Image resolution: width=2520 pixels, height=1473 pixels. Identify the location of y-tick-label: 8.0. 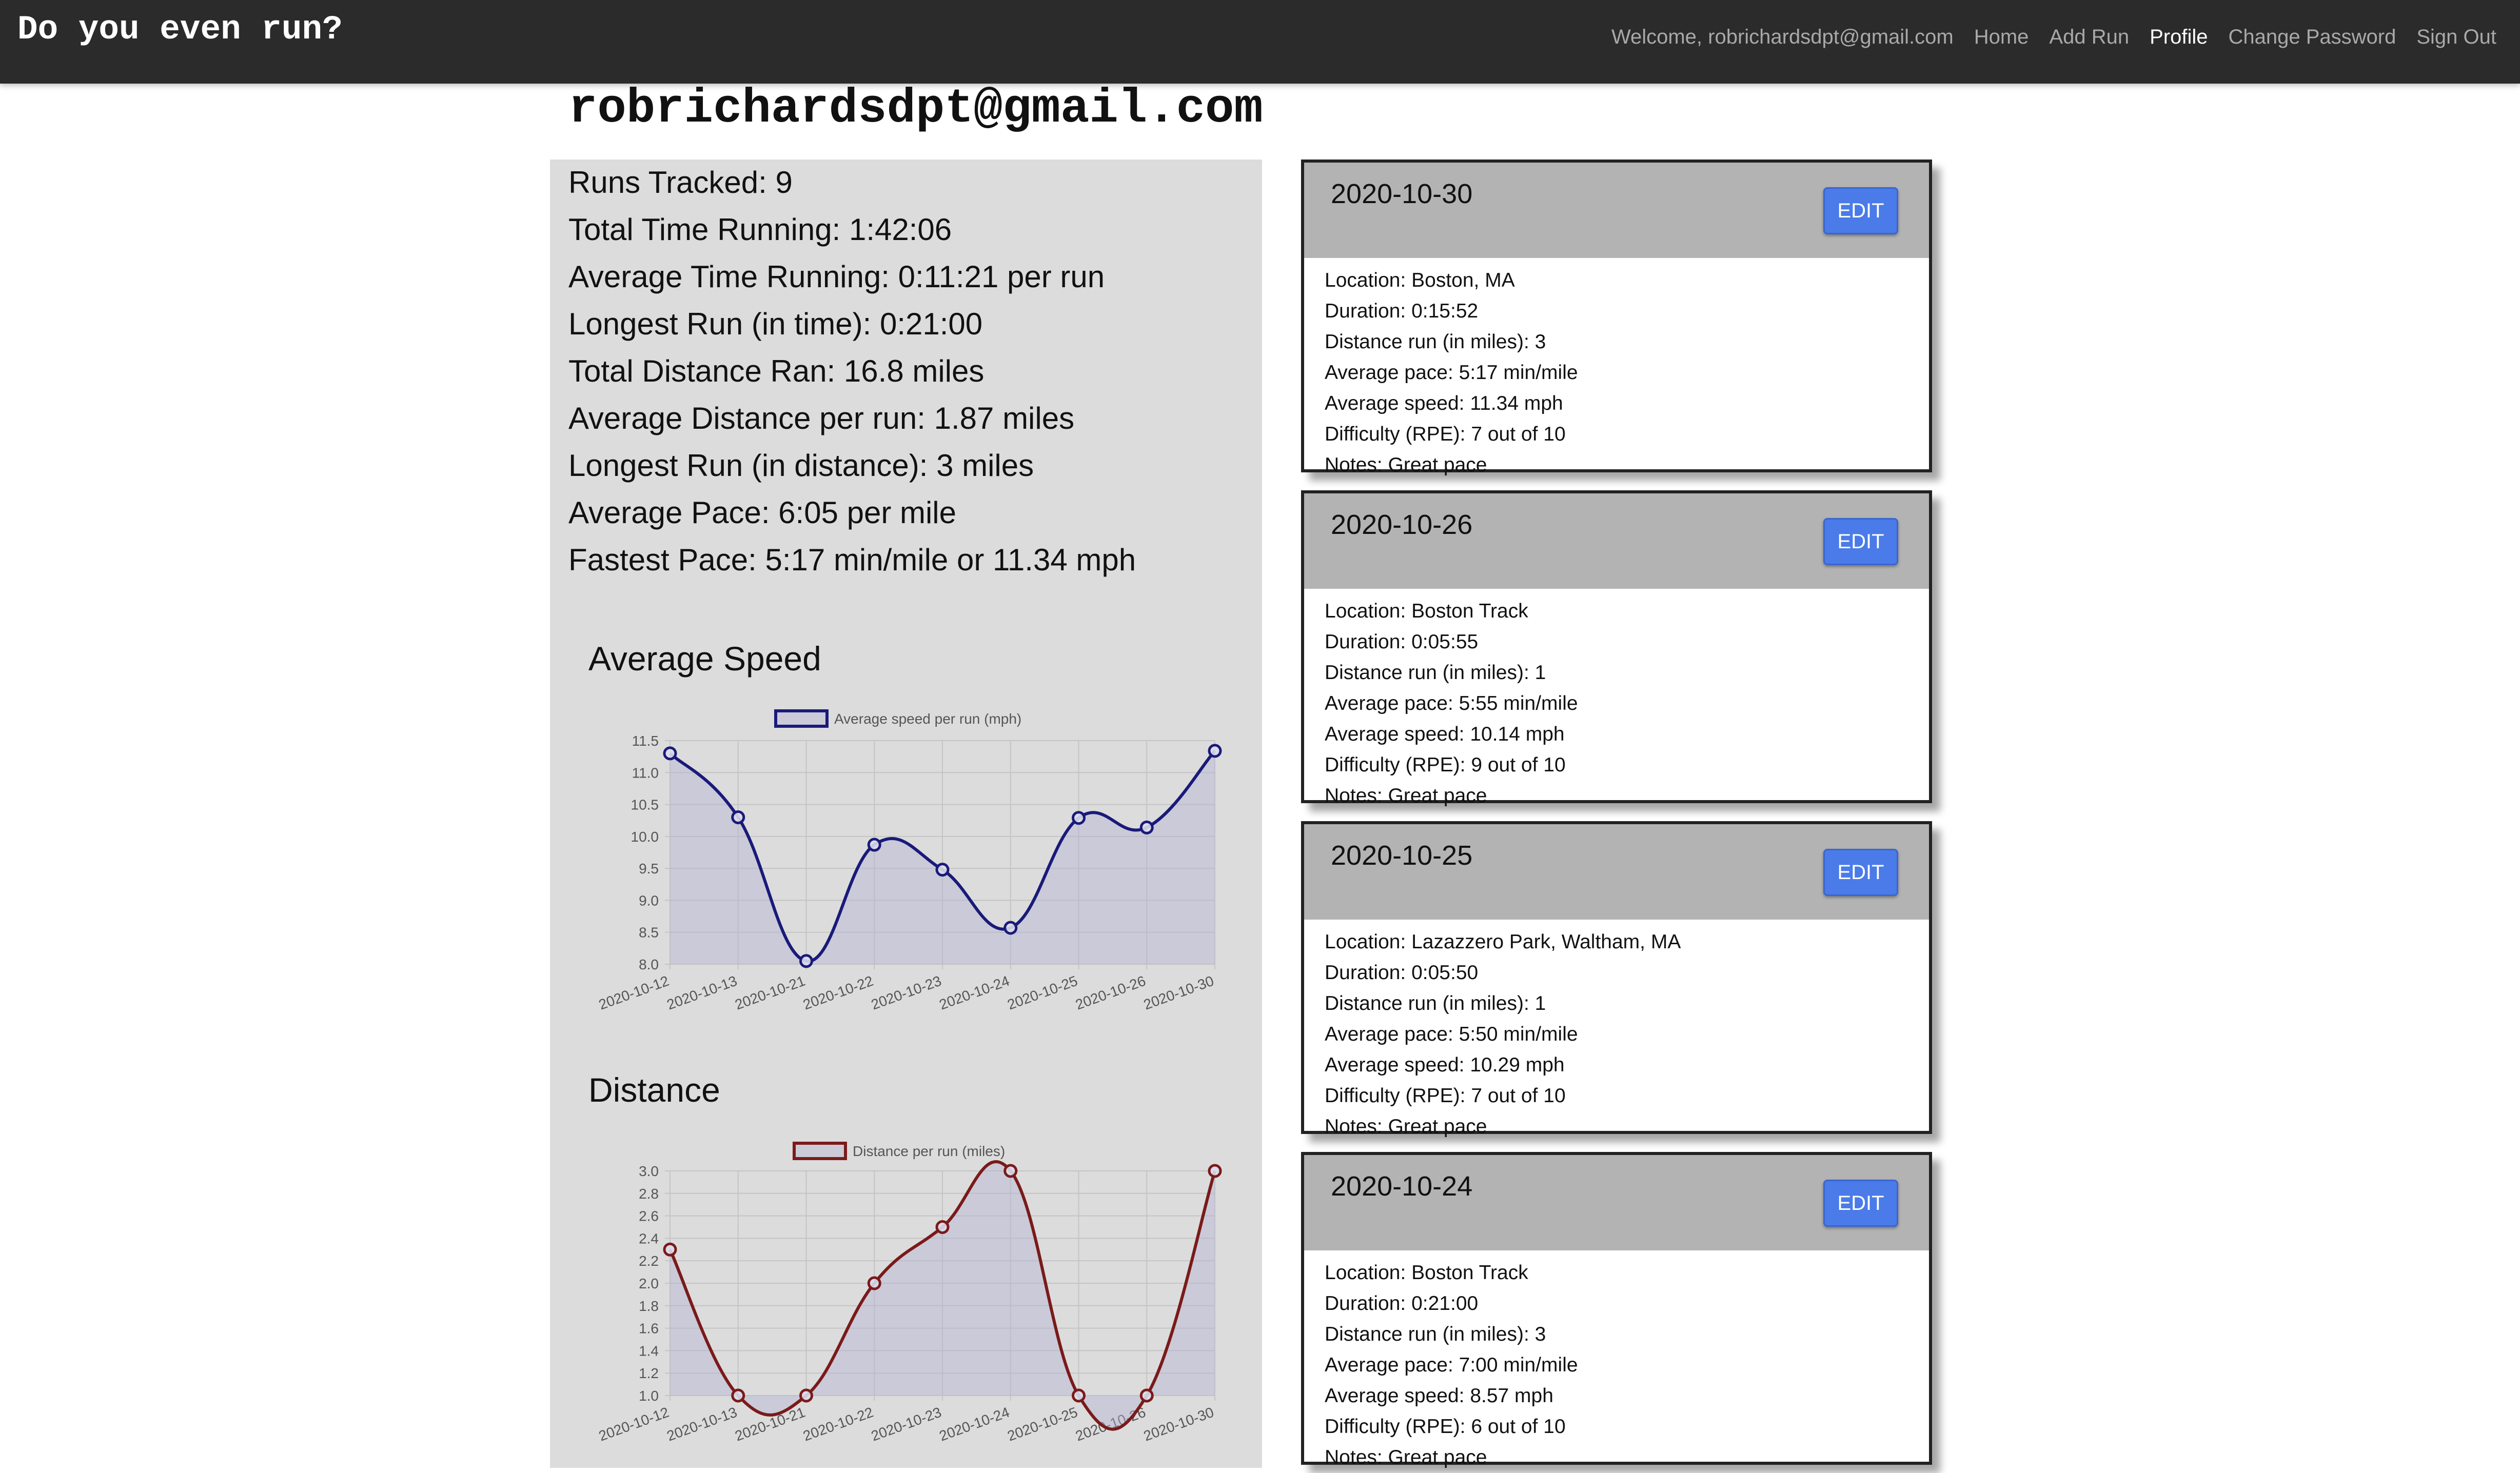
(649, 964).